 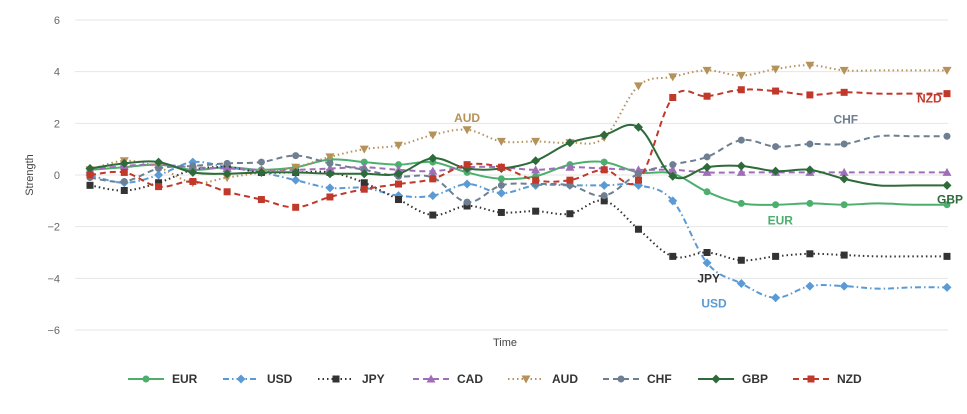 I want to click on legend-label: JPY, so click(x=373, y=379).